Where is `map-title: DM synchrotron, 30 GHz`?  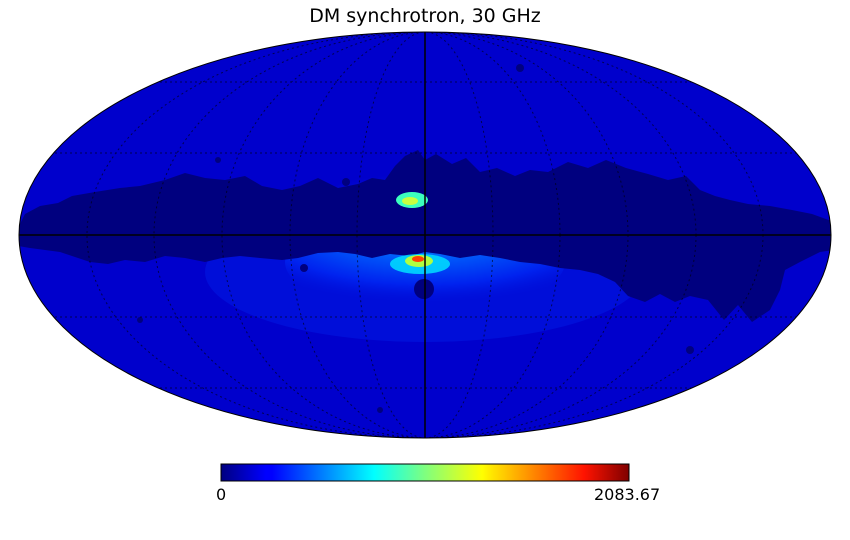
map-title: DM synchrotron, 30 GHz is located at coordinates (425, 16).